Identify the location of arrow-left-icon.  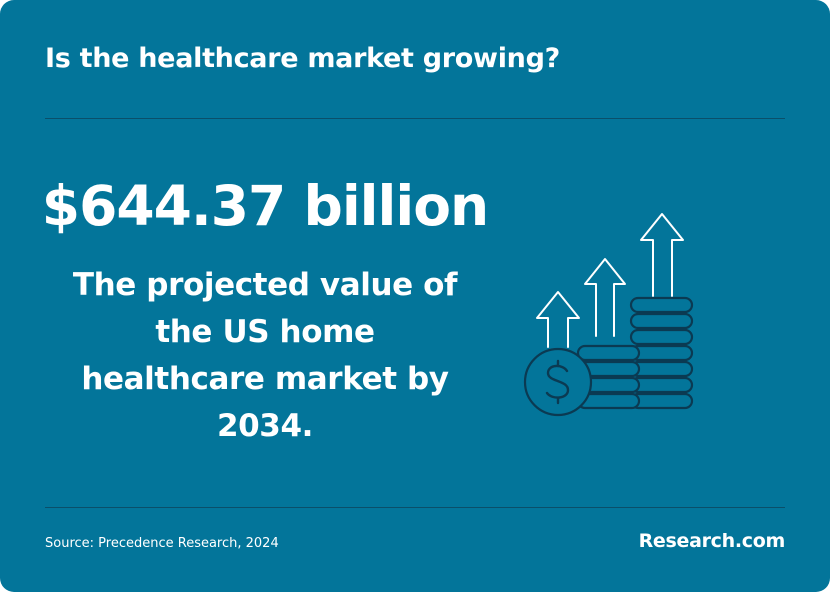
(558, 319).